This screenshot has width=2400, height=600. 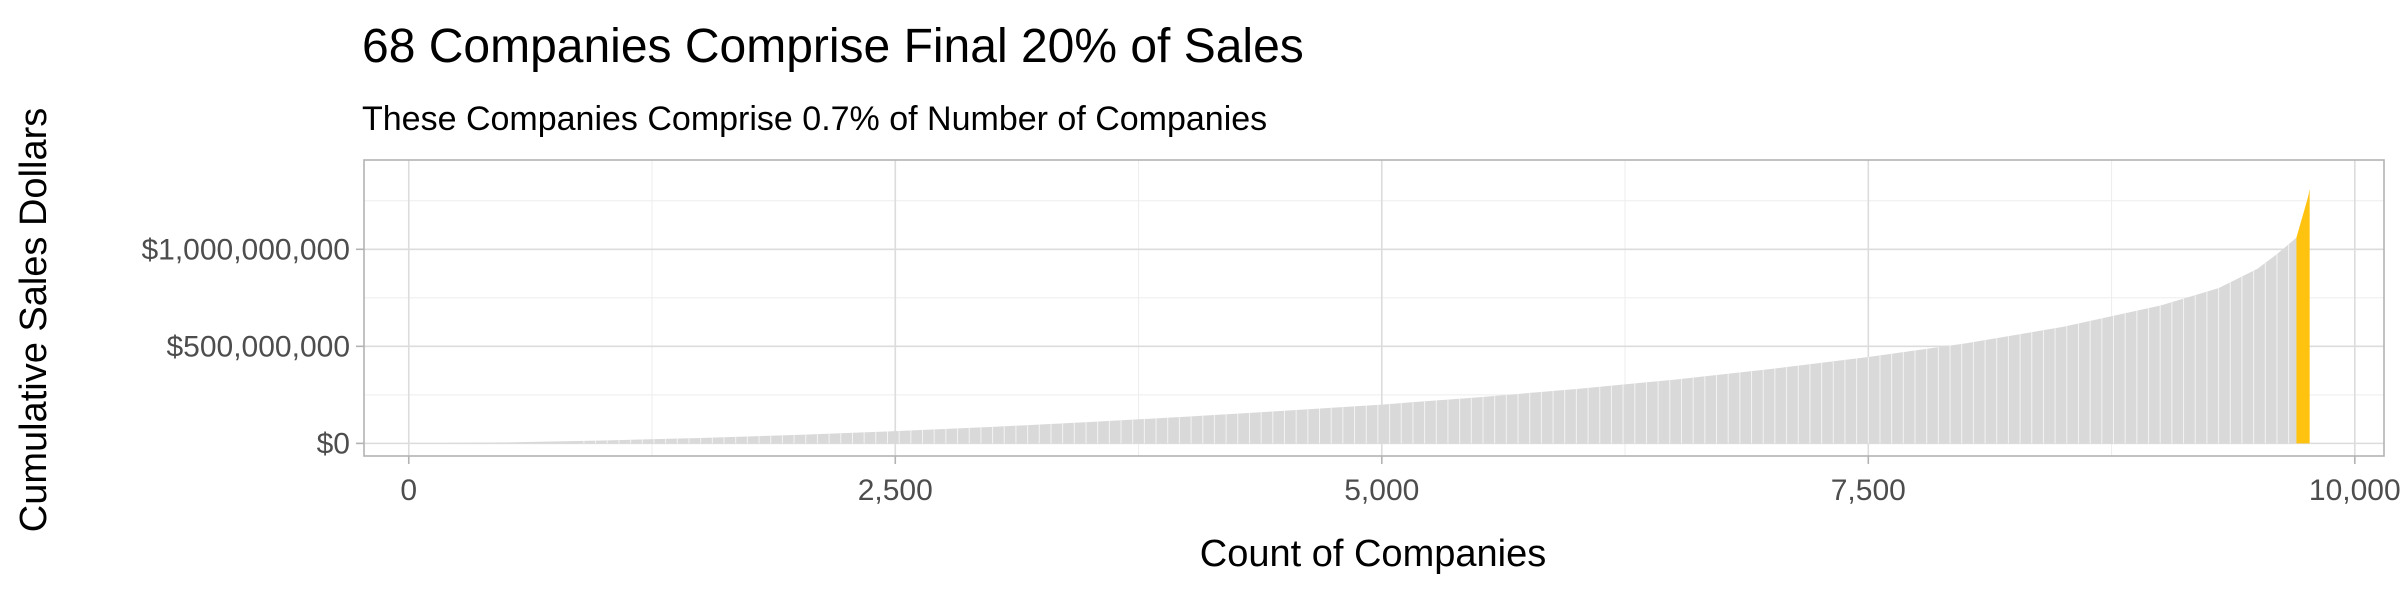 What do you see at coordinates (245, 249) in the screenshot?
I see `y-tick-label: $1,000,000,000` at bounding box center [245, 249].